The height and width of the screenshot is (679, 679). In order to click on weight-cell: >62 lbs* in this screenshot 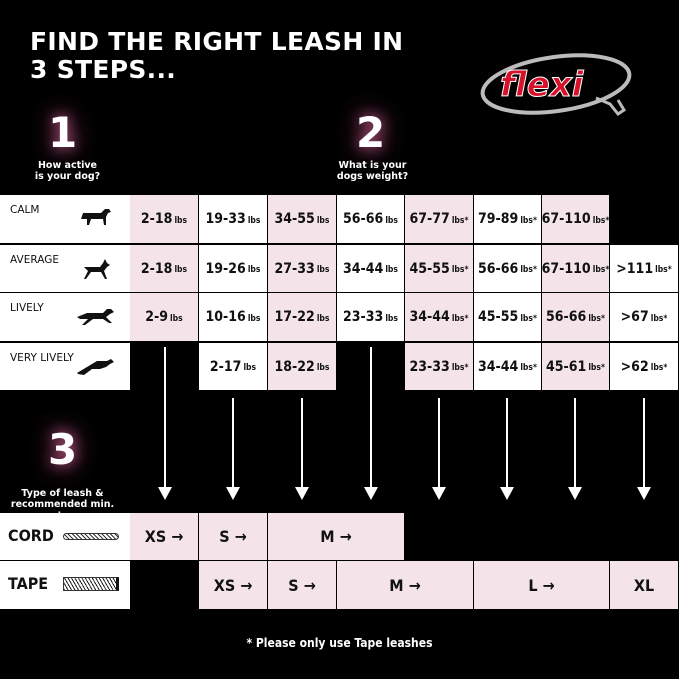, I will do `click(644, 366)`.